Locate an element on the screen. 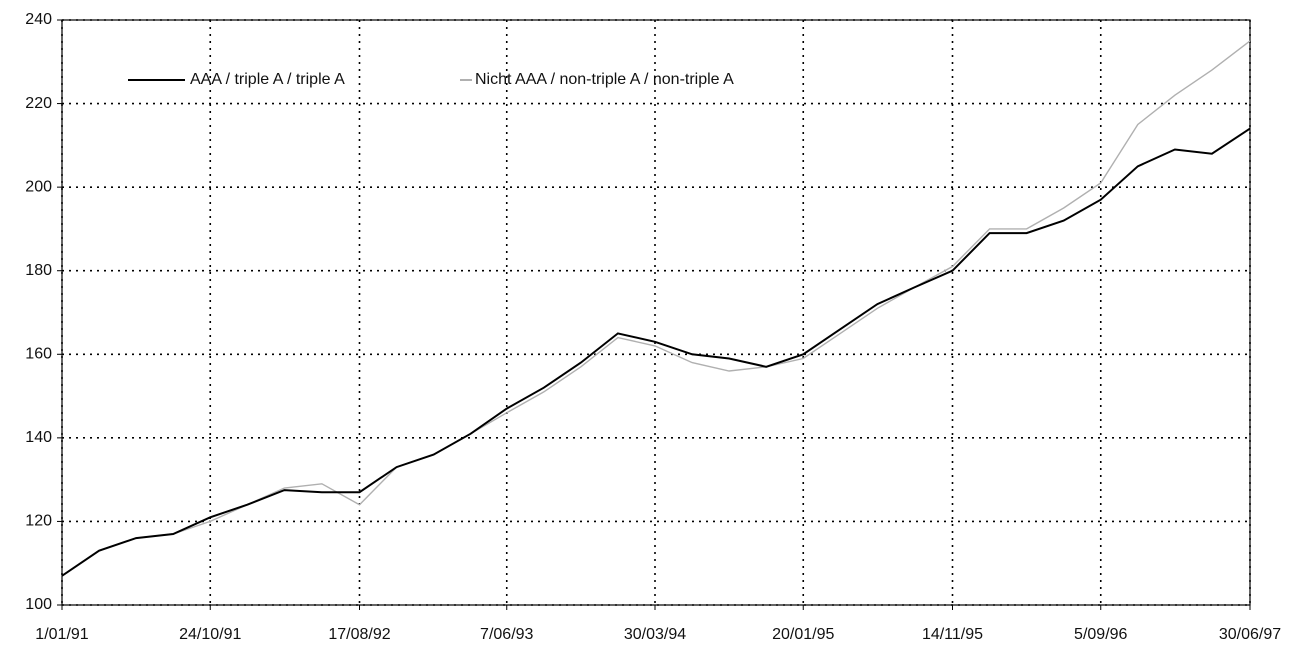 Image resolution: width=1311 pixels, height=648 pixels. x-tick-label: 17/08/92 is located at coordinates (359, 634).